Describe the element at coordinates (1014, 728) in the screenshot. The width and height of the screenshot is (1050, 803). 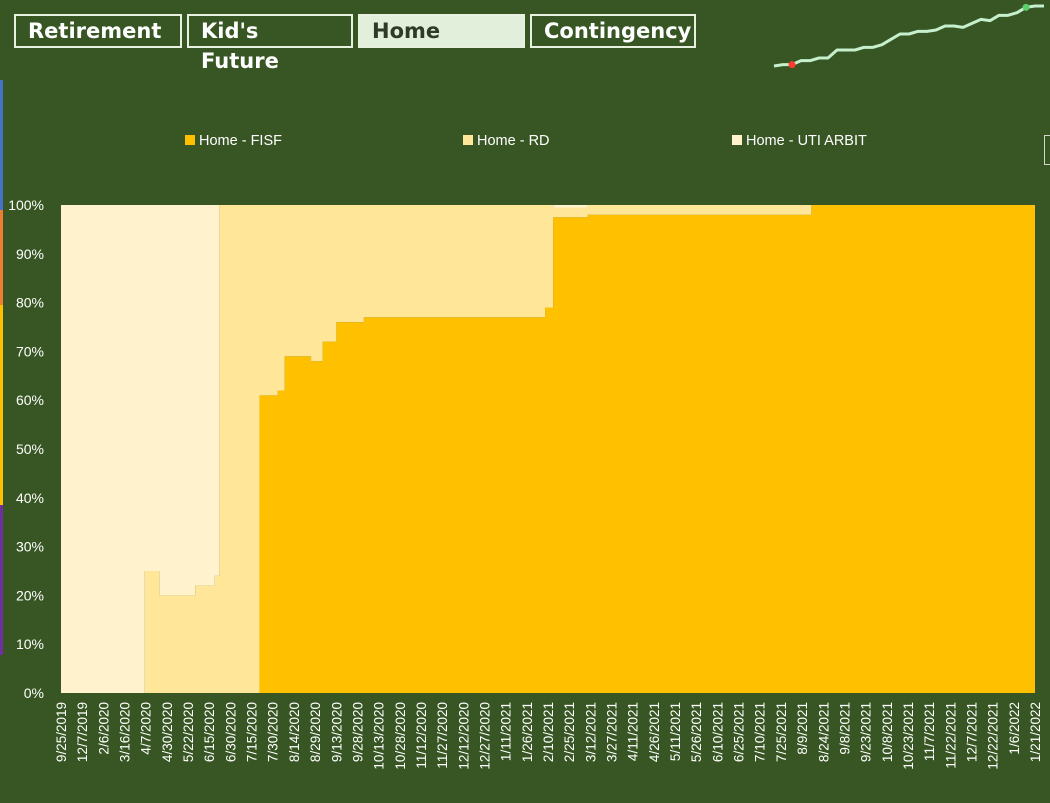
I see `x-tick-label: 1/6/2022` at that location.